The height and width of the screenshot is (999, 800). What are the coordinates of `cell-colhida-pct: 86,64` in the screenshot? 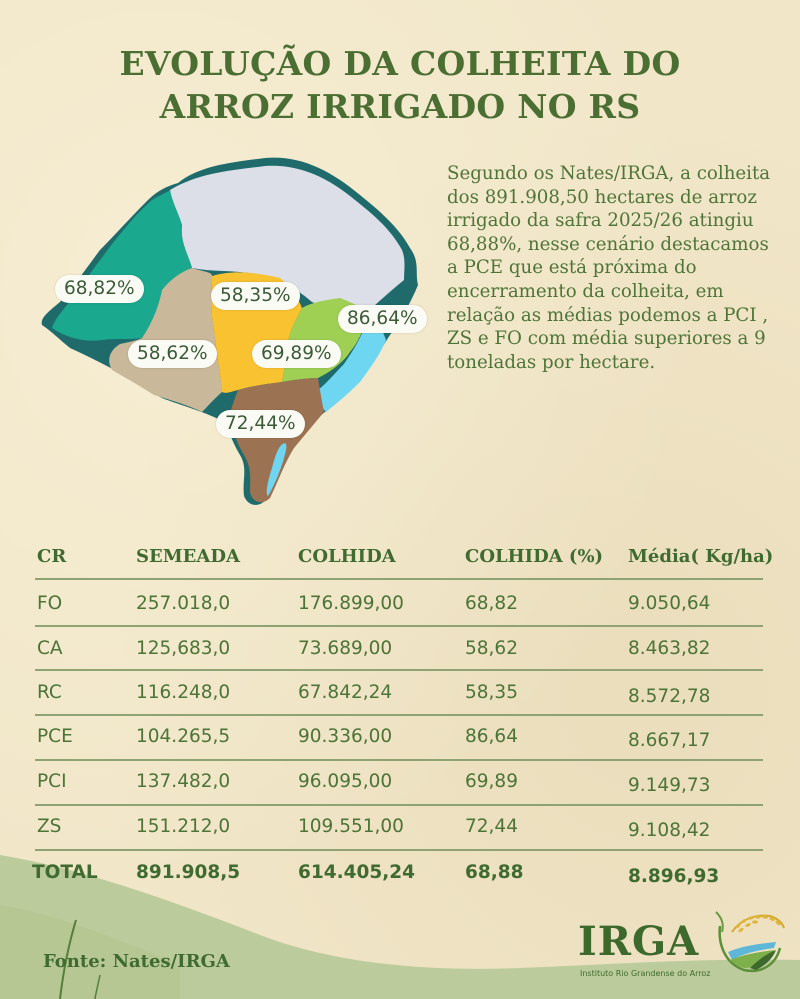 It's located at (491, 736).